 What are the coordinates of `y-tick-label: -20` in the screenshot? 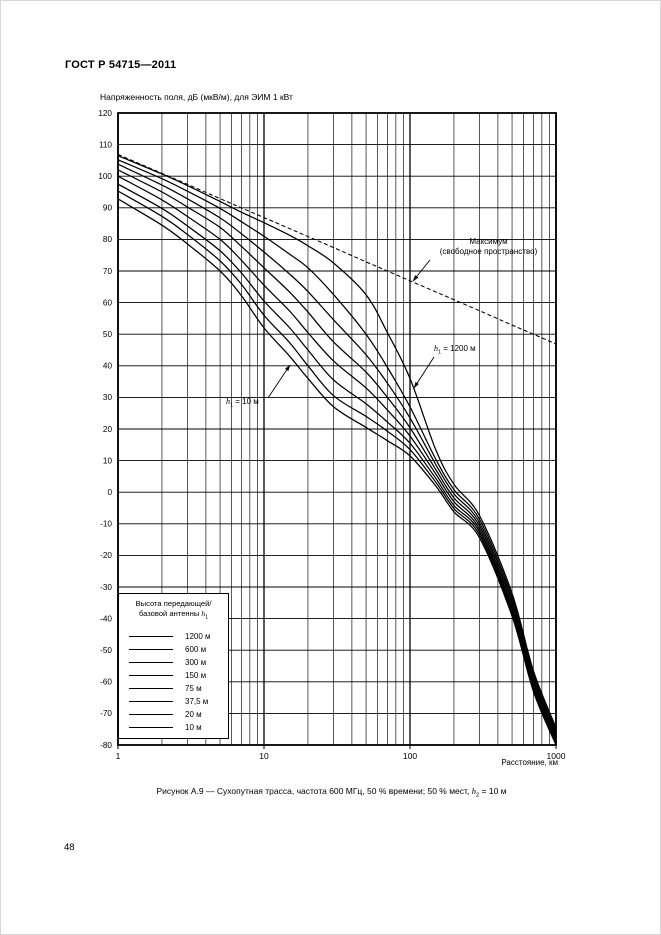 It's located at (106, 555).